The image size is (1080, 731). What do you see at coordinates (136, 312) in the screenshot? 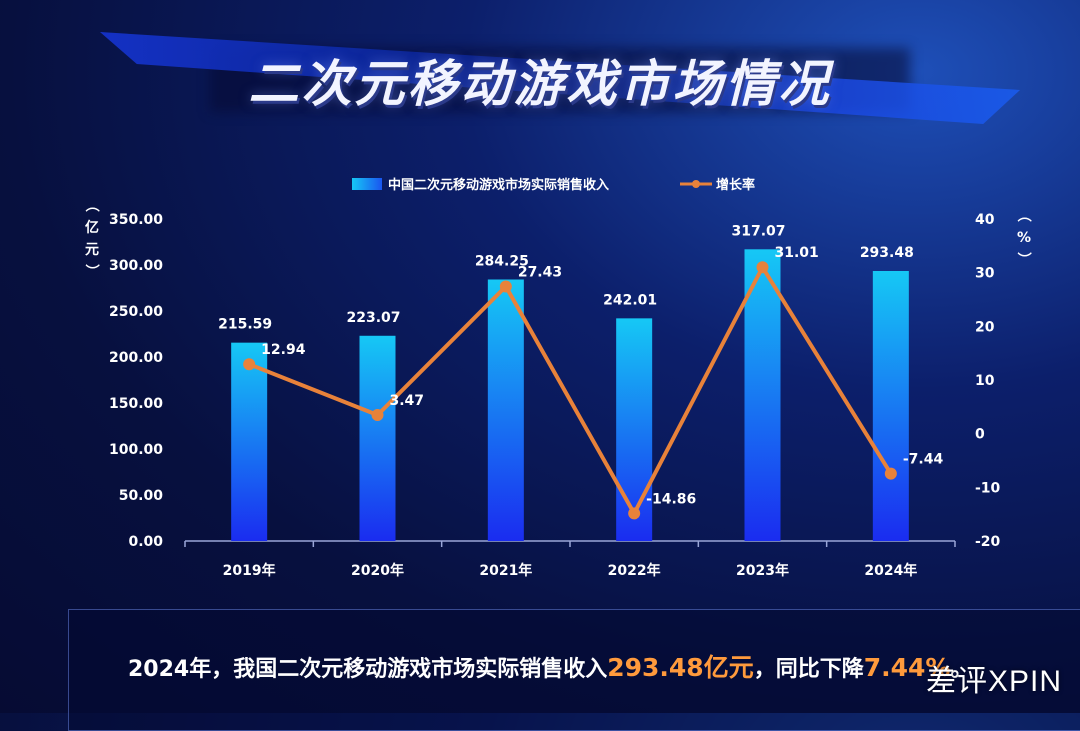
I see `y-left-tick-label: 250.00` at bounding box center [136, 312].